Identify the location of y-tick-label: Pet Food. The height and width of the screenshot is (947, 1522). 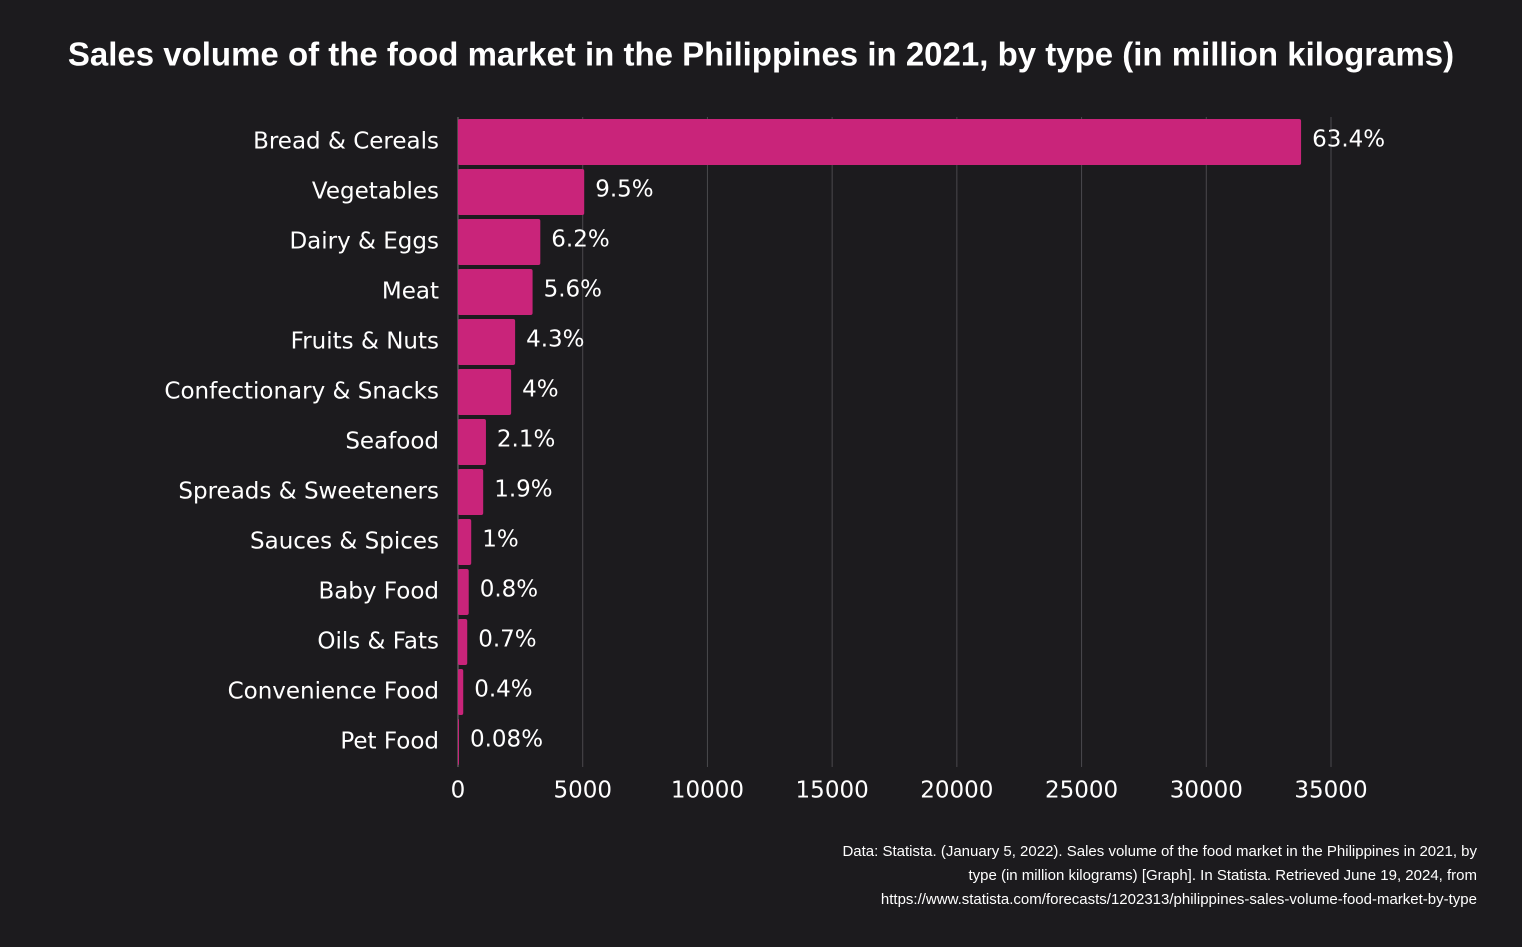
(389, 742).